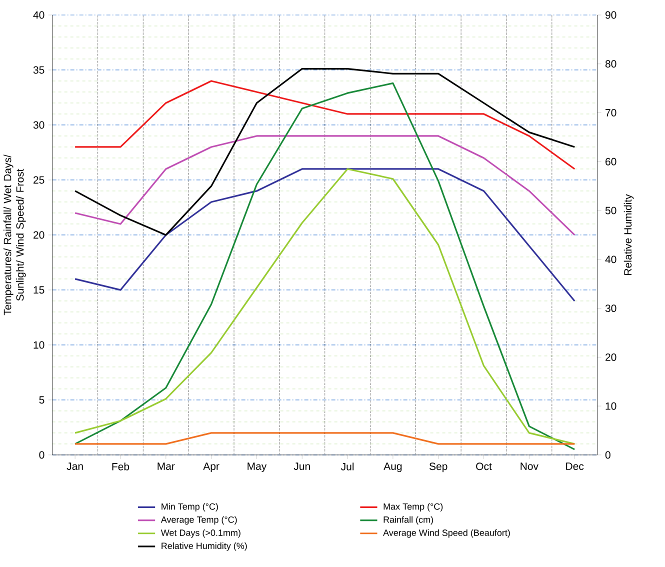  What do you see at coordinates (15, 235) in the screenshot?
I see `y-axis-title: Temperatures/ Rainfall/ Wet Days/ Sunlight/ Wind Speed/ Frost` at bounding box center [15, 235].